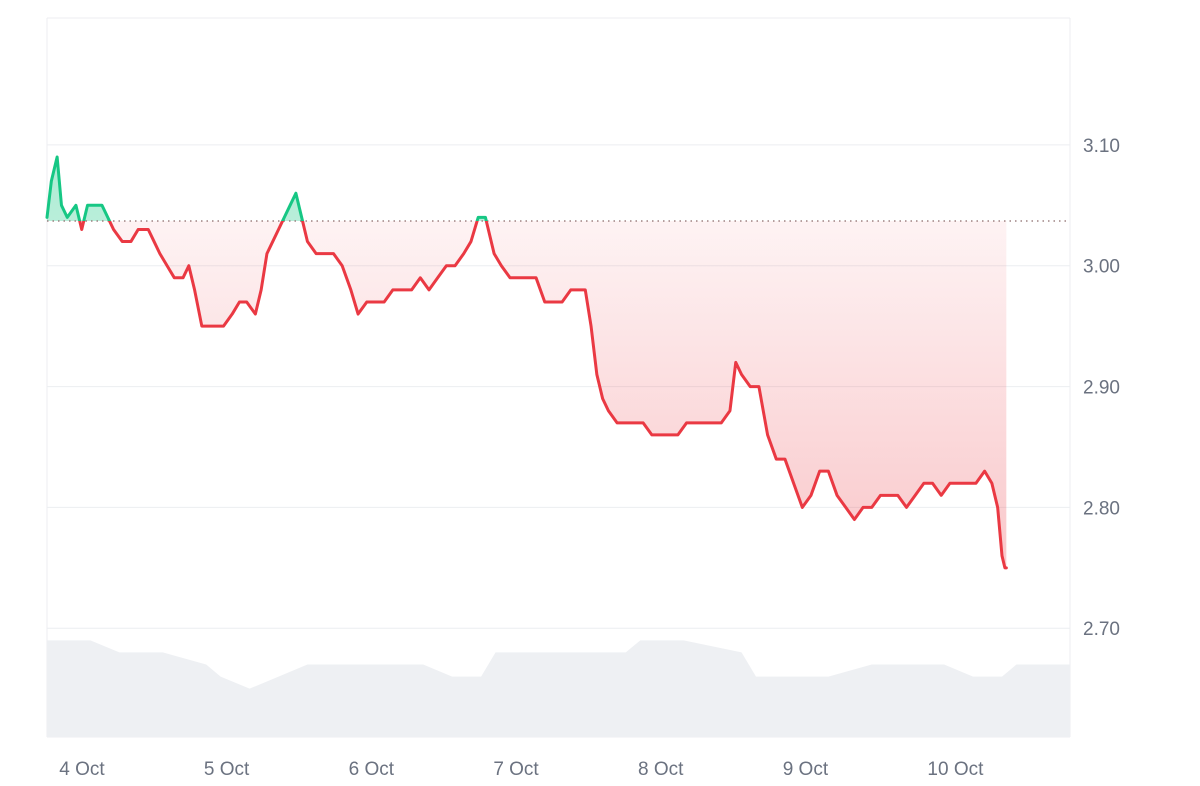 The height and width of the screenshot is (786, 1200). I want to click on y-tick-label: 2.80, so click(1101, 508).